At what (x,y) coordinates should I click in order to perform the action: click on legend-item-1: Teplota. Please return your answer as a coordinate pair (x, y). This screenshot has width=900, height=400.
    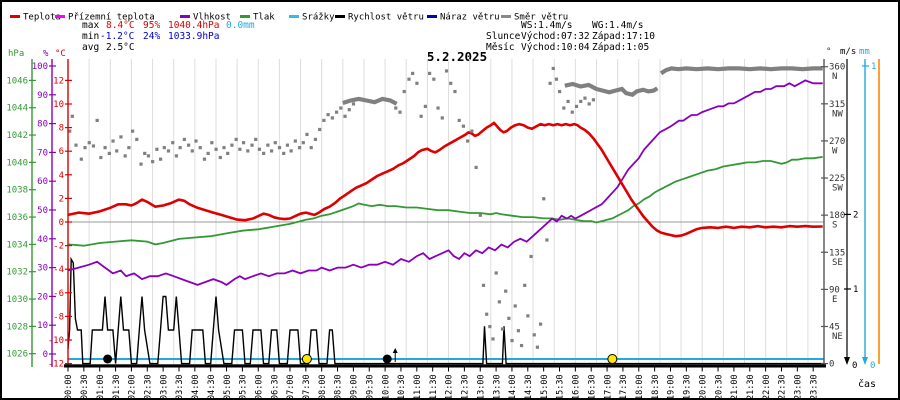
    Looking at the image, I should click on (35, 15).